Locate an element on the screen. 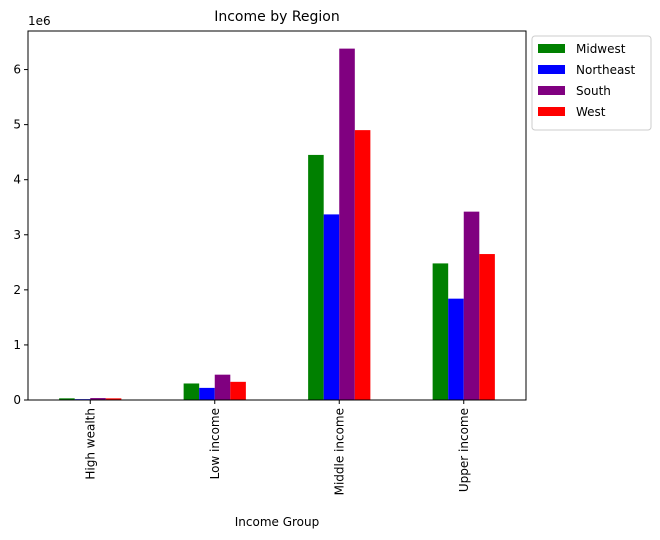 The width and height of the screenshot is (660, 540). x-tick-label: Low income is located at coordinates (215, 443).